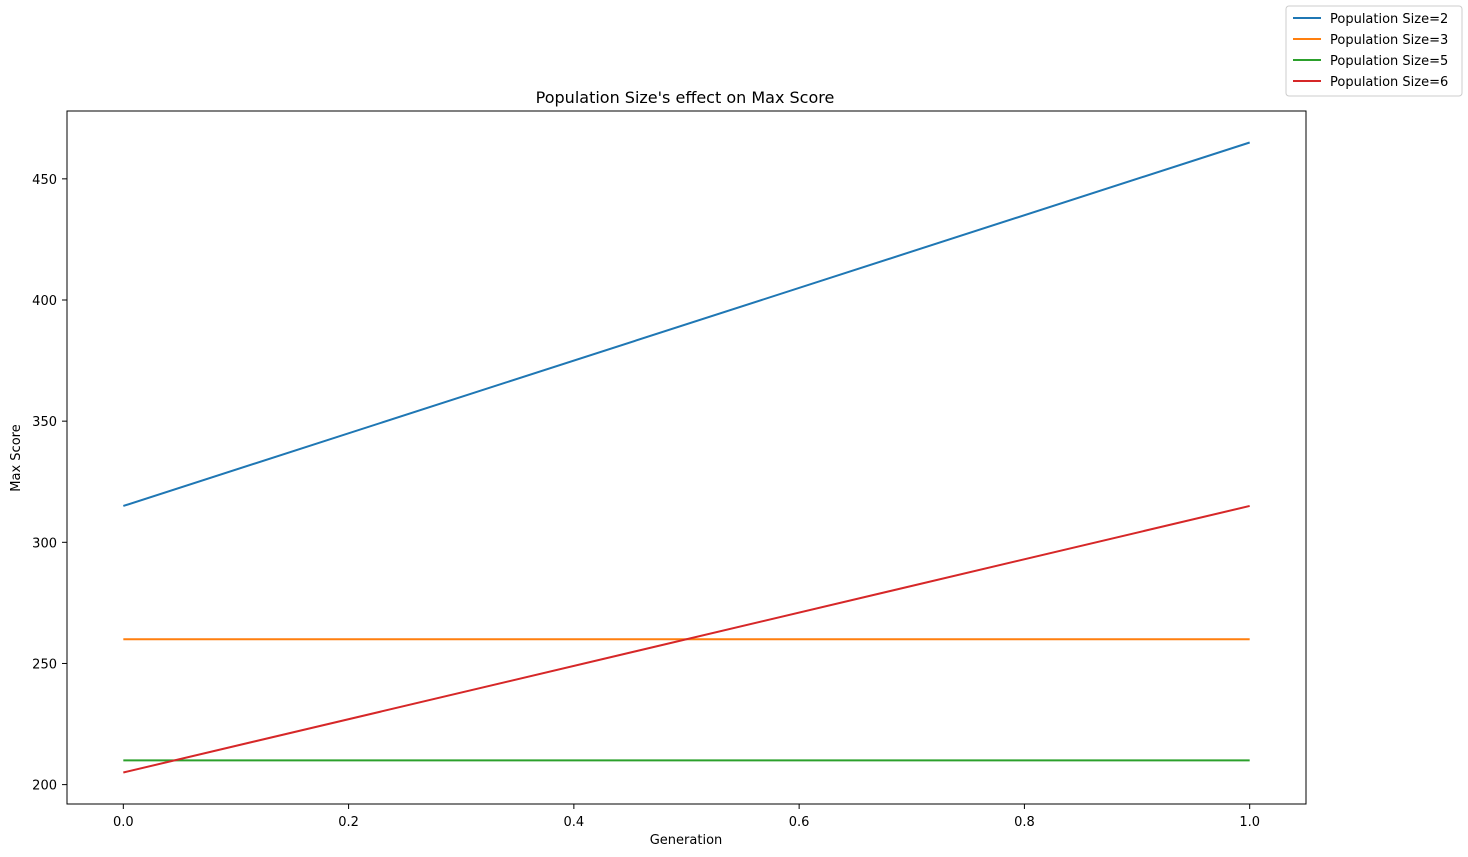  Describe the element at coordinates (44, 422) in the screenshot. I see `y-tick-label: 350` at that location.